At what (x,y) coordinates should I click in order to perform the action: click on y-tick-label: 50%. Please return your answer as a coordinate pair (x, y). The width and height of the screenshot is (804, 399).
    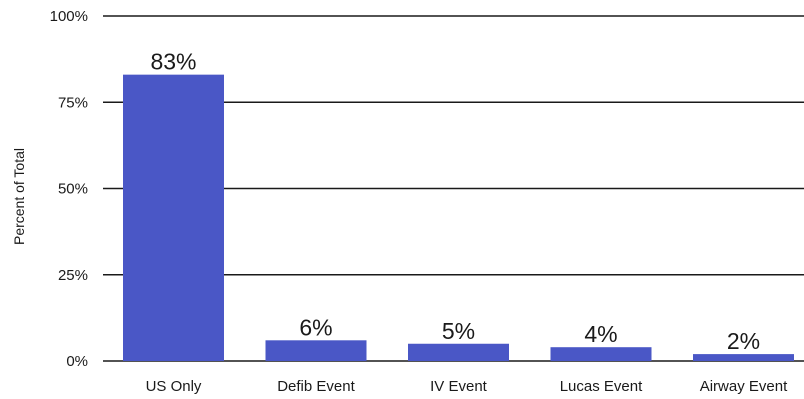
    Looking at the image, I should click on (73, 189).